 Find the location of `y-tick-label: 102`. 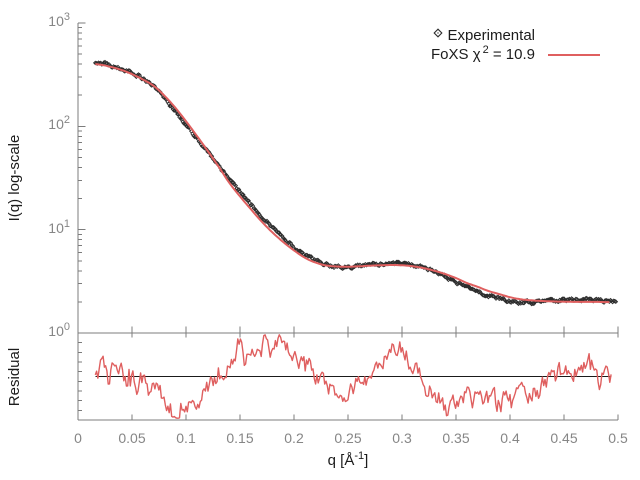

y-tick-label: 102 is located at coordinates (49, 124).